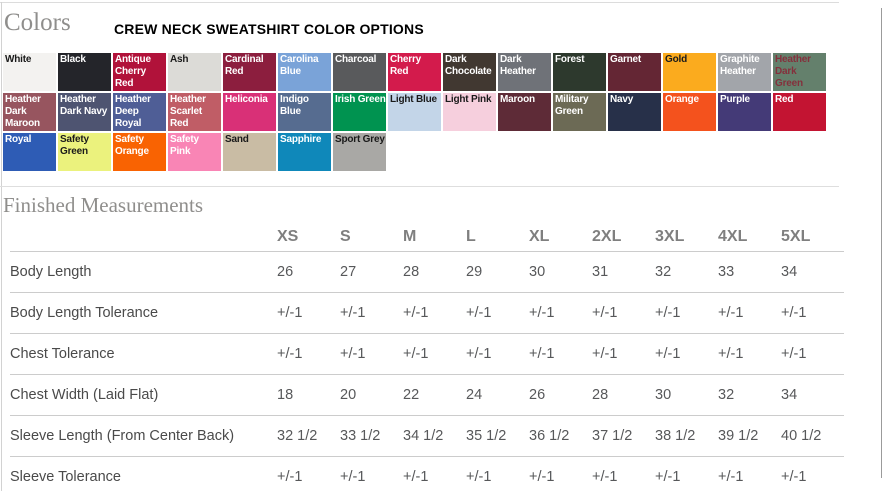 The height and width of the screenshot is (491, 885). I want to click on color-swatch-label: Graphite Heather, so click(740, 65).